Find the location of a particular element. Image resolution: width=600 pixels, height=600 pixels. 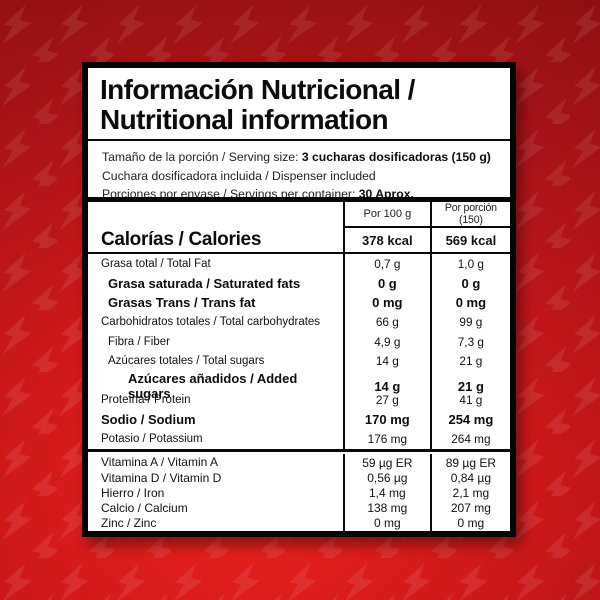

table-row-trans-fat: Grasas Trans / Trans fat 0 mg 0 mg is located at coordinates (299, 303).